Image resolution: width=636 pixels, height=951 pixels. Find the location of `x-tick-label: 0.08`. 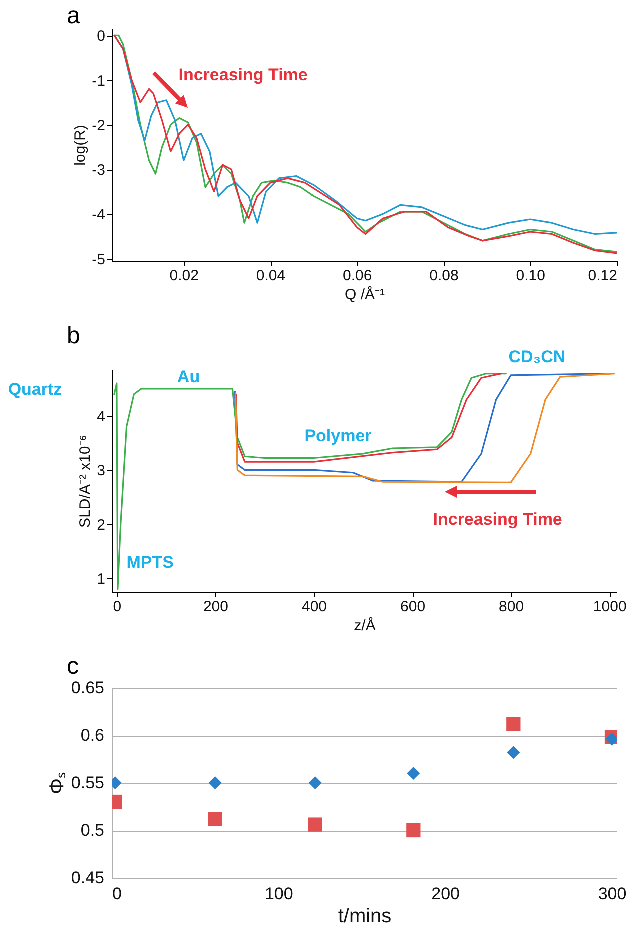

x-tick-label: 0.08 is located at coordinates (444, 276).